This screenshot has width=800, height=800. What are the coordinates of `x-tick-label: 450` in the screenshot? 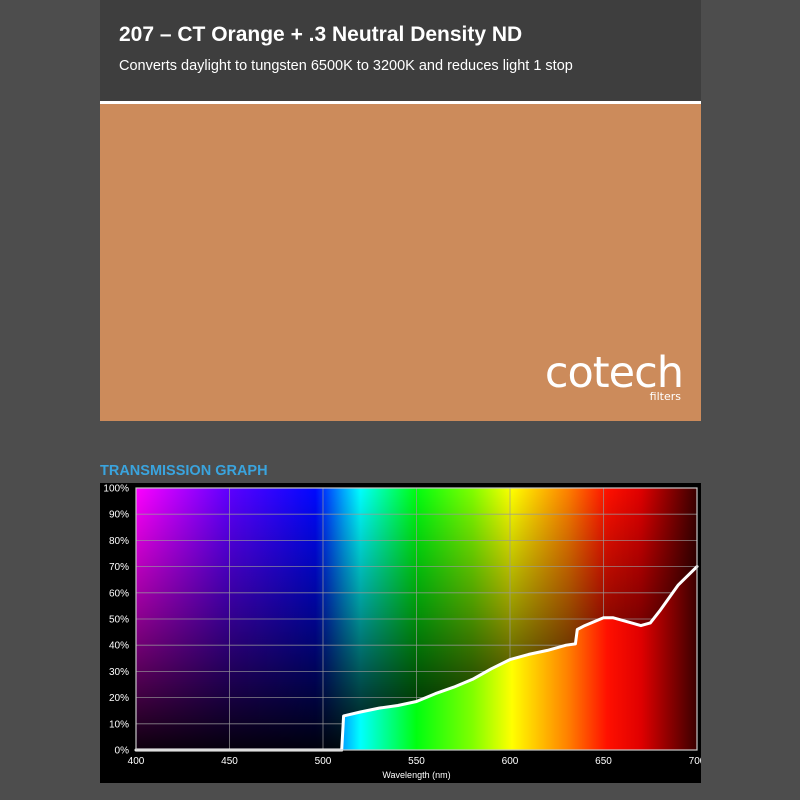 It's located at (229, 761).